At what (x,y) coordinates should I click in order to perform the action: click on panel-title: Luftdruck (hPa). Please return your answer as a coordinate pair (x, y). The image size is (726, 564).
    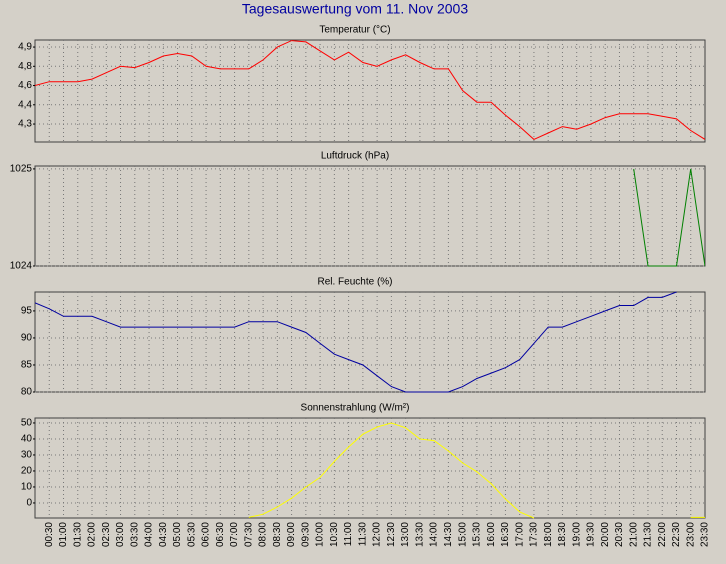
    Looking at the image, I should click on (355, 156).